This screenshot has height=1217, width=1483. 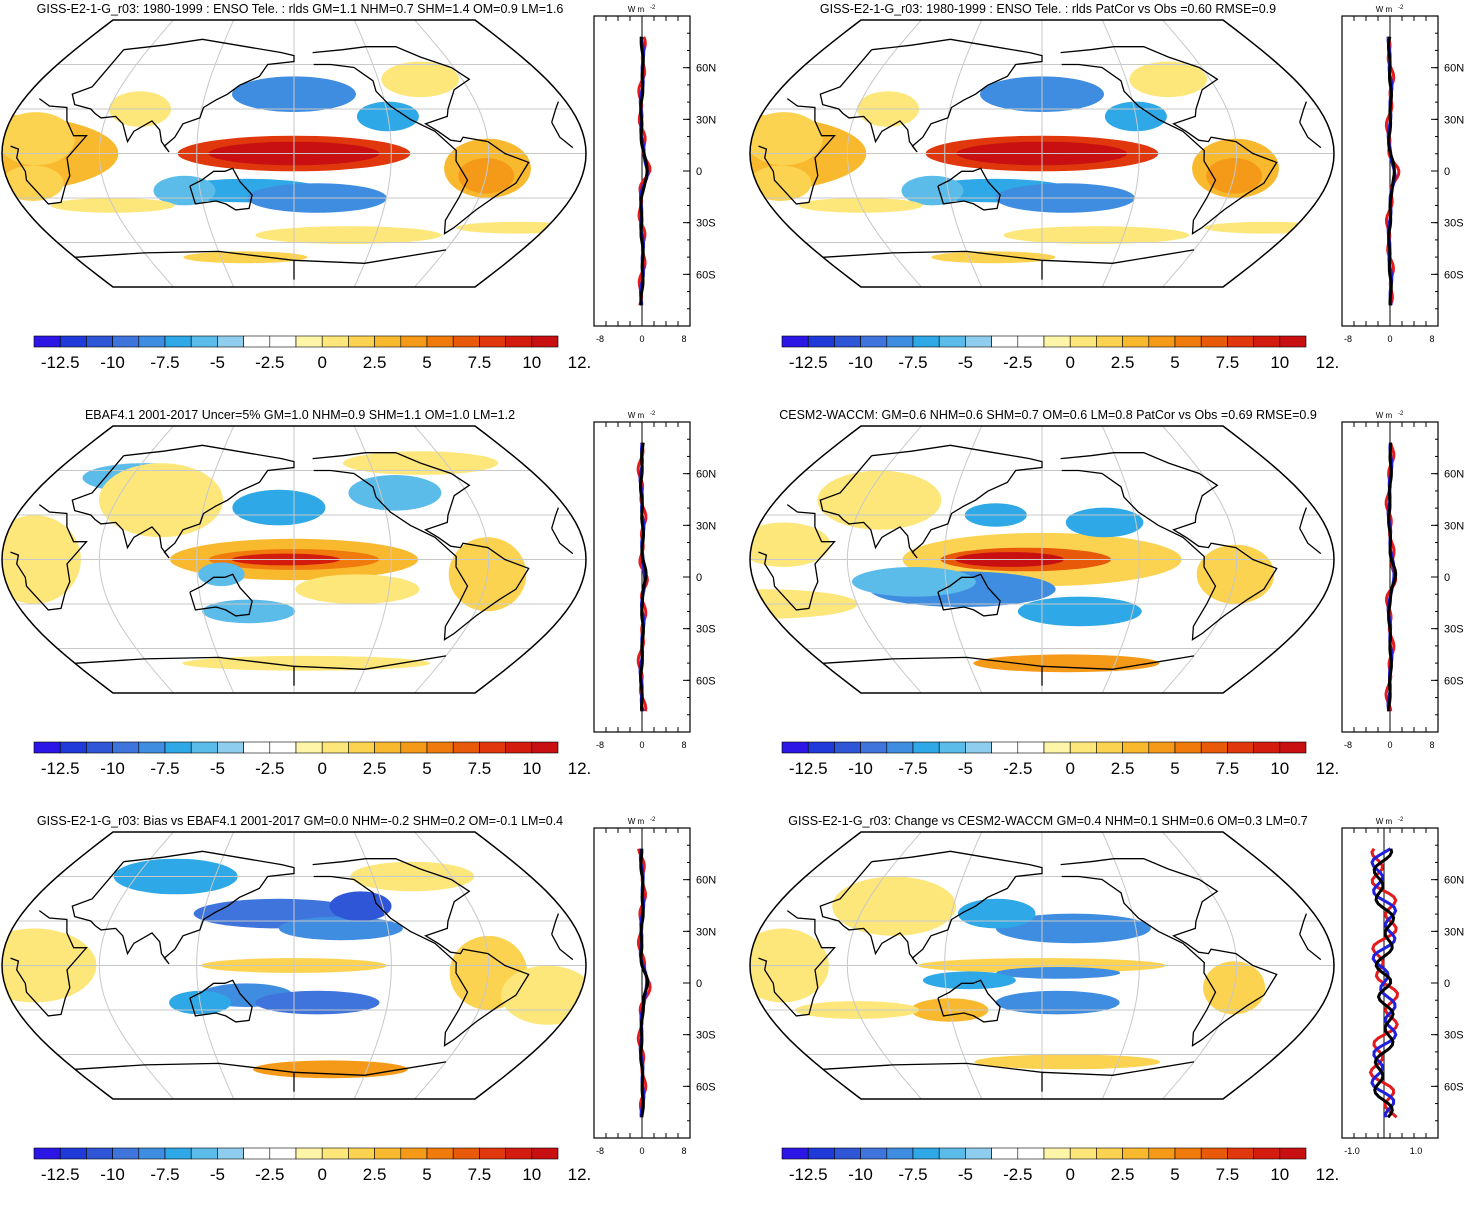 What do you see at coordinates (912, 362) in the screenshot?
I see `colorbar-label: -7.5` at bounding box center [912, 362].